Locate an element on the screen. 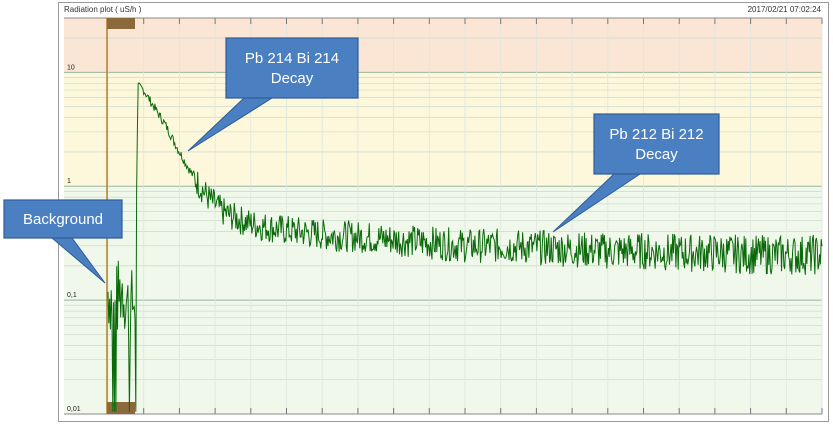  y-tick-label: 1 is located at coordinates (69, 181).